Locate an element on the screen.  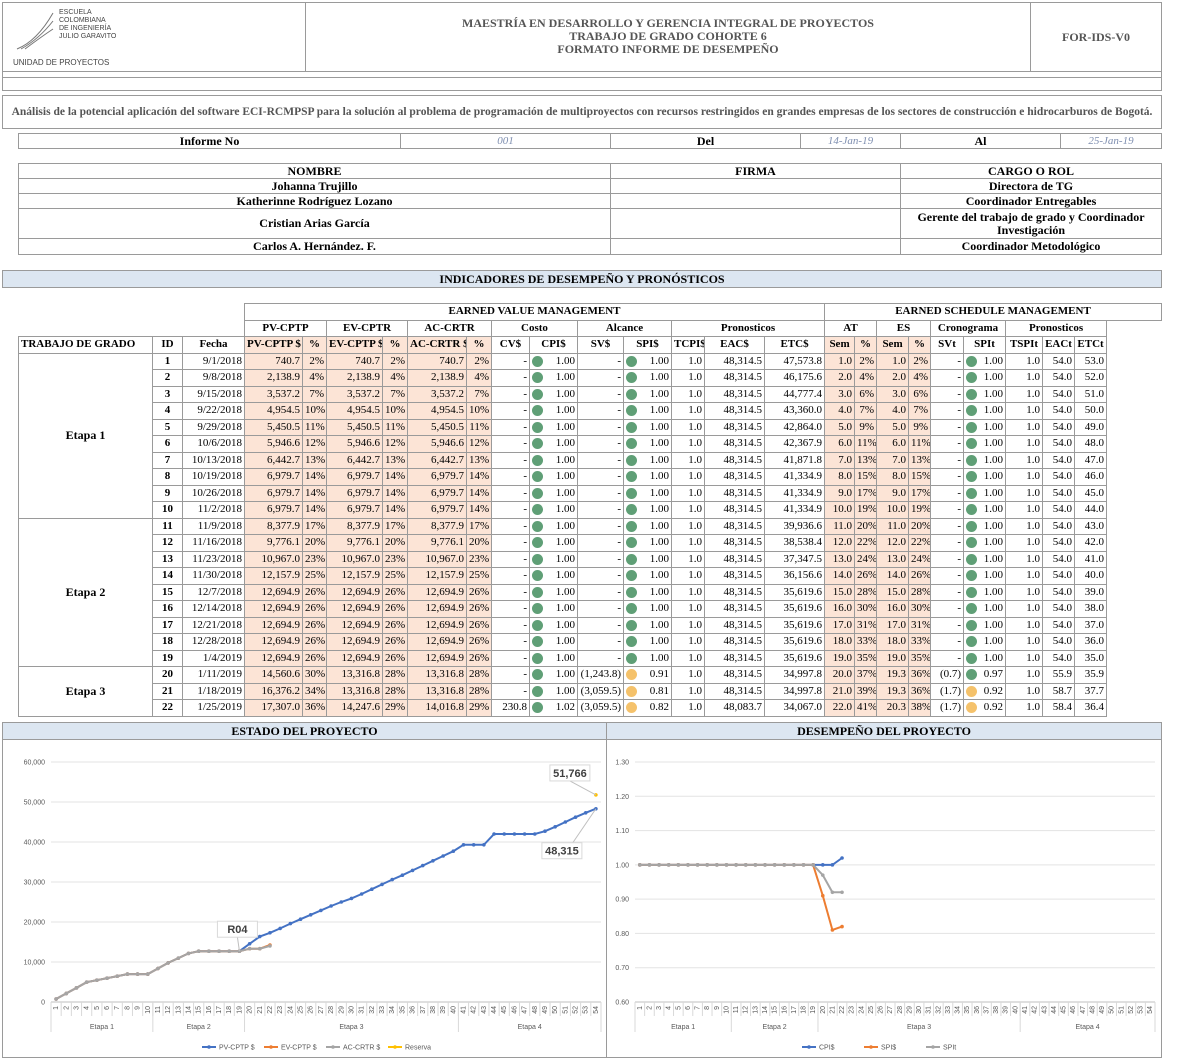
cell: 230.8 is located at coordinates (510, 708).